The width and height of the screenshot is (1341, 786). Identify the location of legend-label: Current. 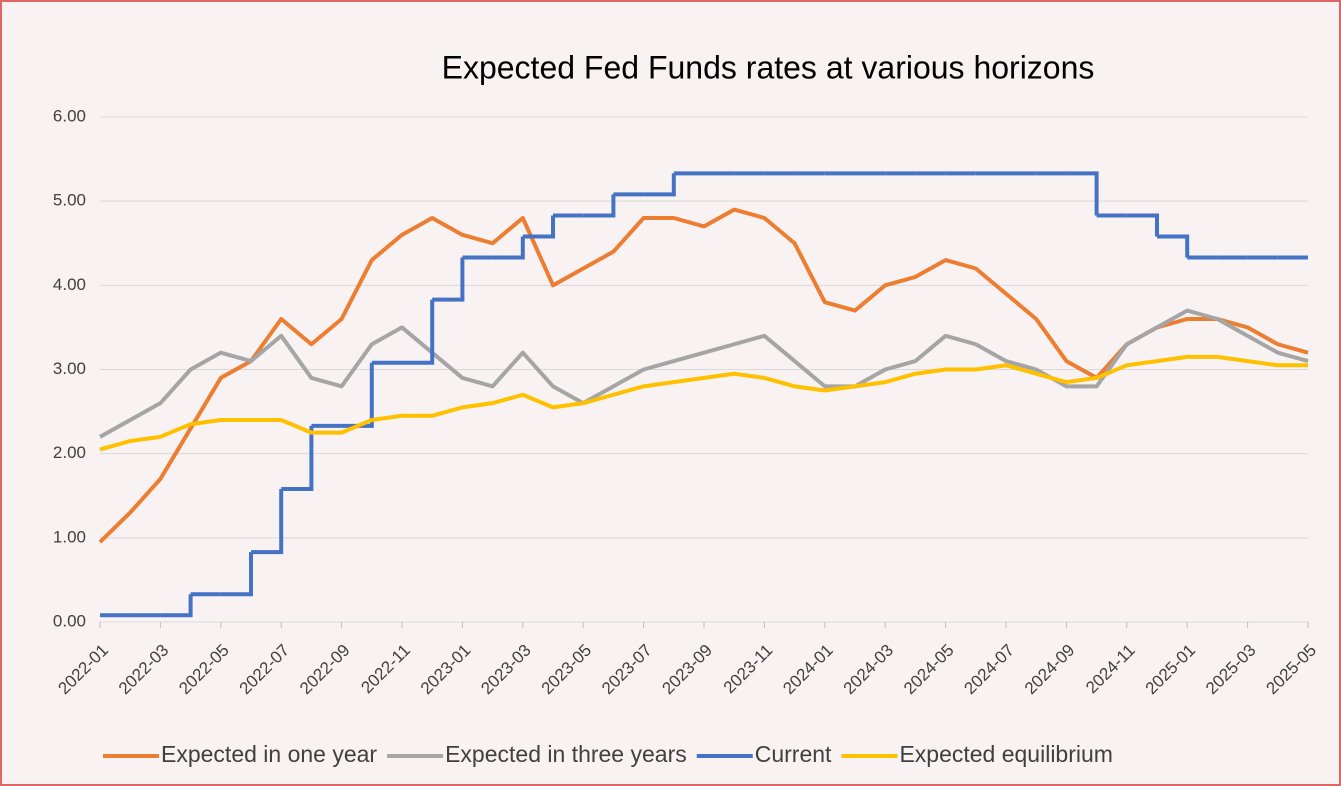
(793, 754).